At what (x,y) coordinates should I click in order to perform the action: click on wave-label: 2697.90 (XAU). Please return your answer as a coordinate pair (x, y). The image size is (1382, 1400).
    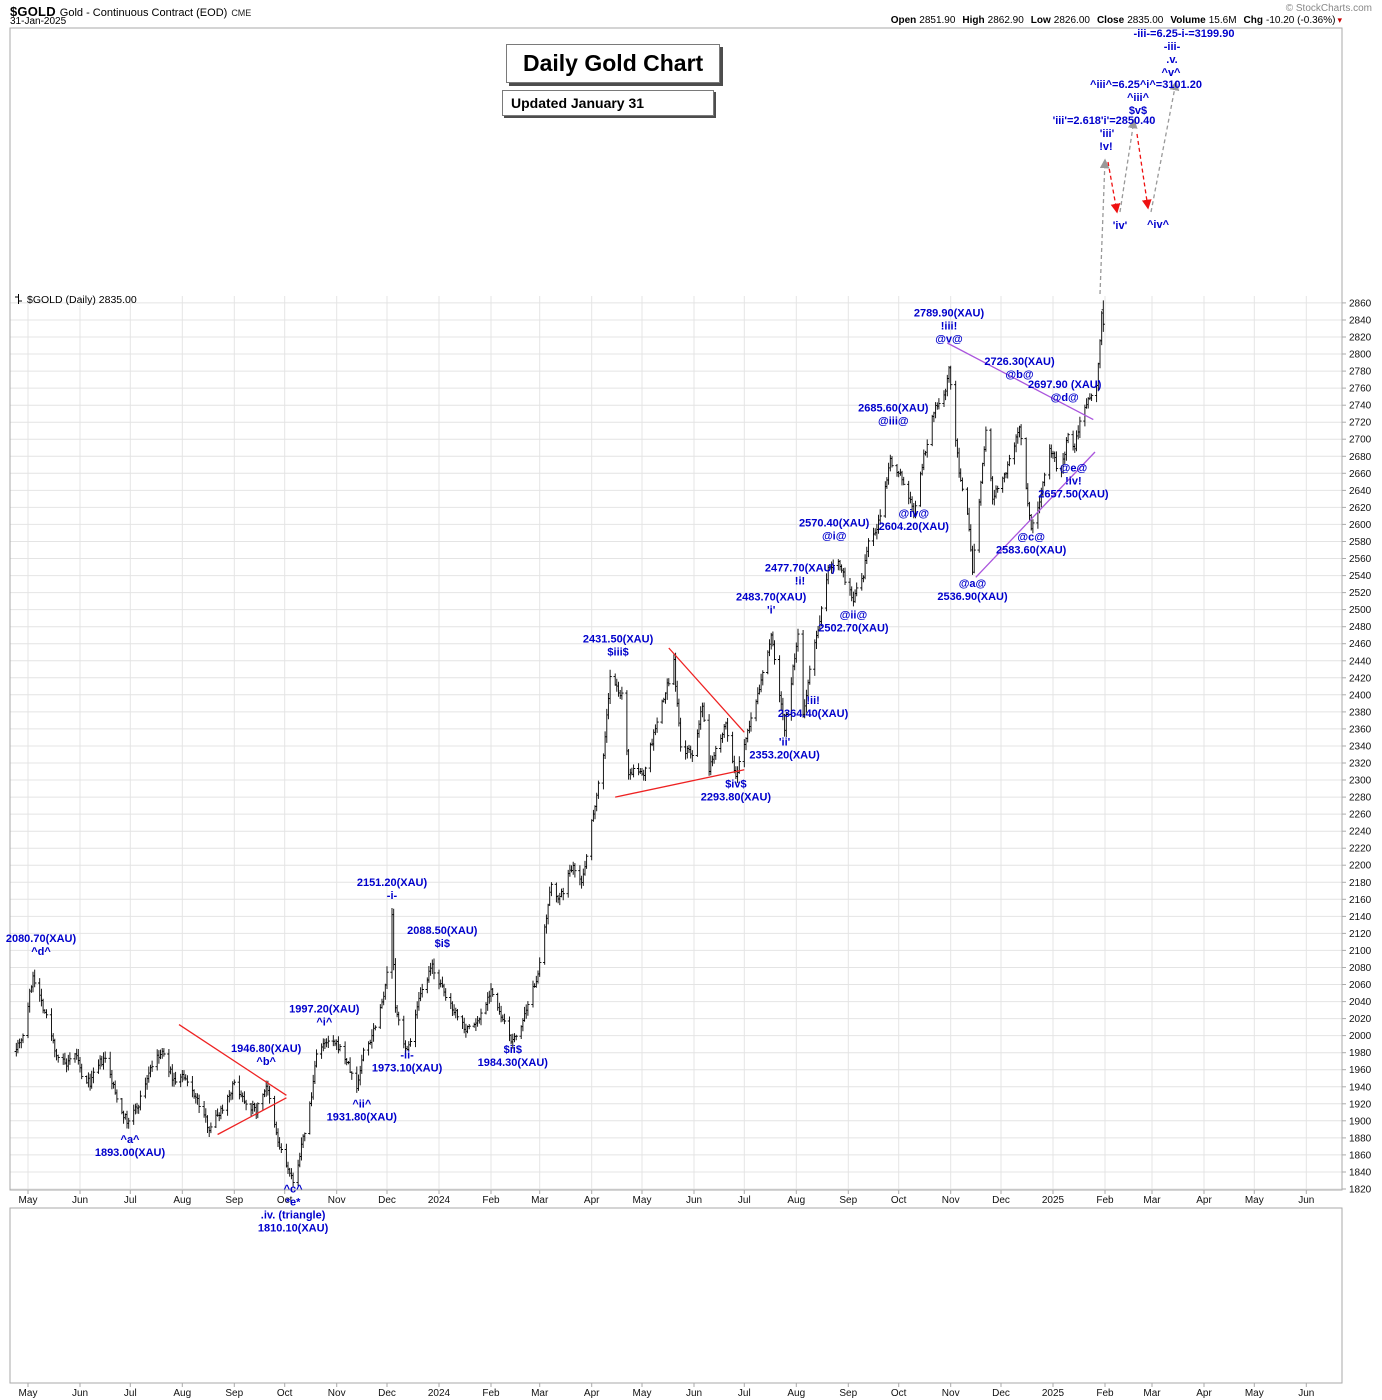
    Looking at the image, I should click on (1065, 385).